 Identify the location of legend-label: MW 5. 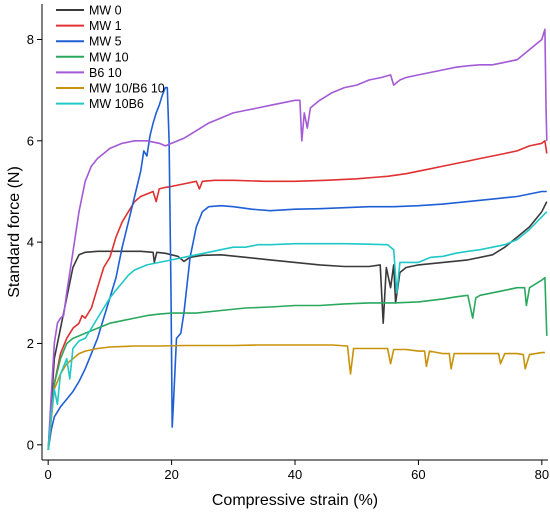
(105, 42).